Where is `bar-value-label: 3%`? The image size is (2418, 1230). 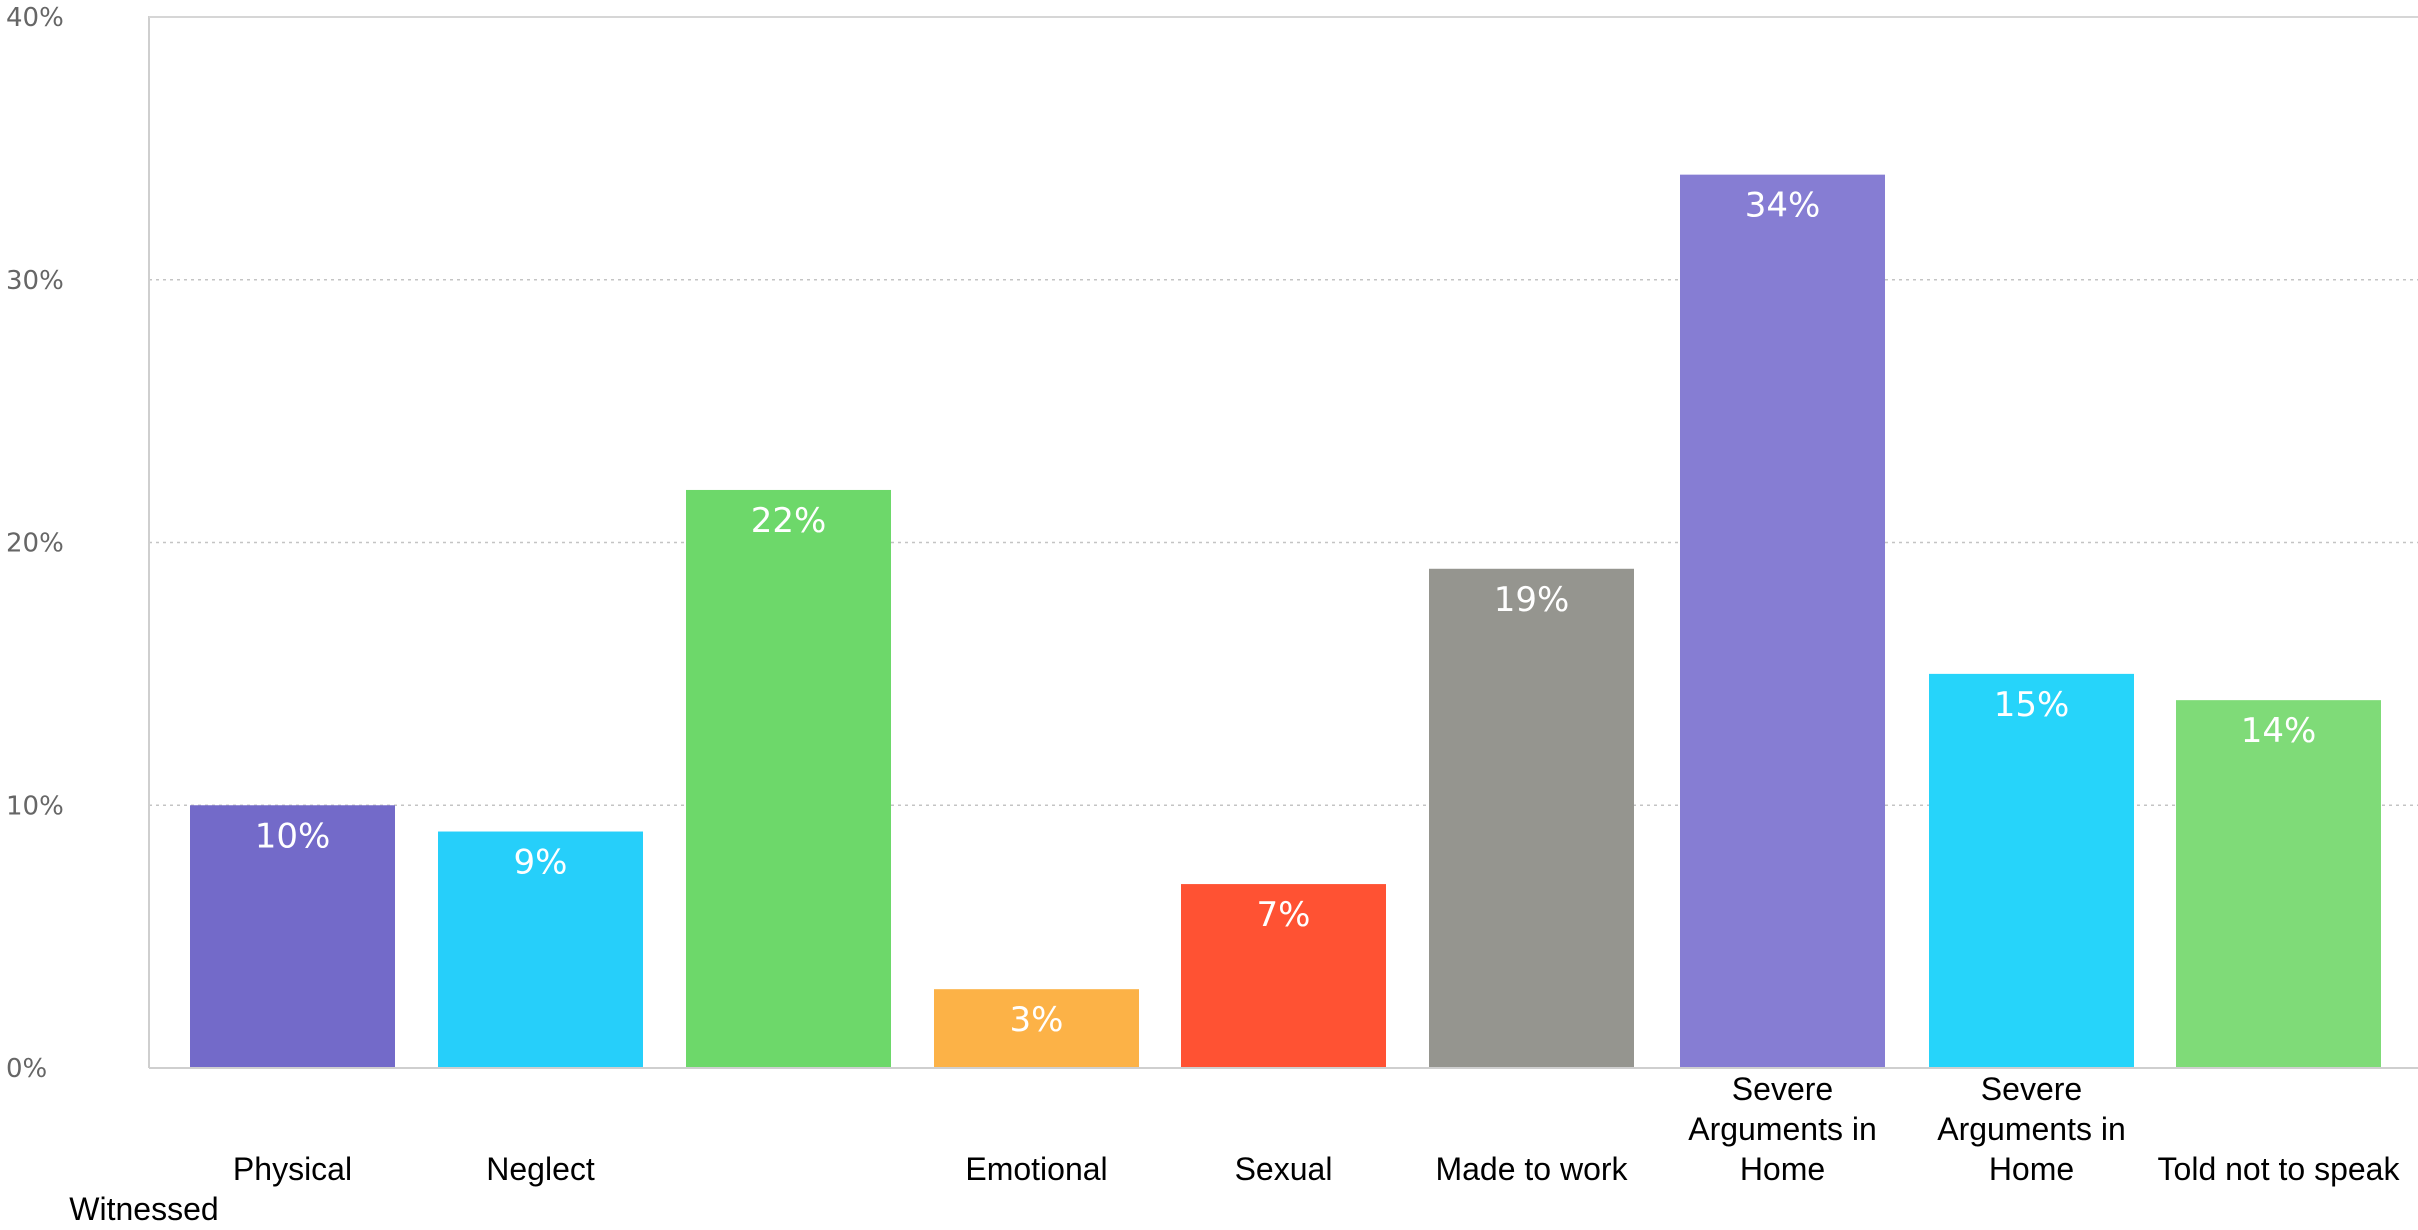
bar-value-label: 3% is located at coordinates (1037, 1020).